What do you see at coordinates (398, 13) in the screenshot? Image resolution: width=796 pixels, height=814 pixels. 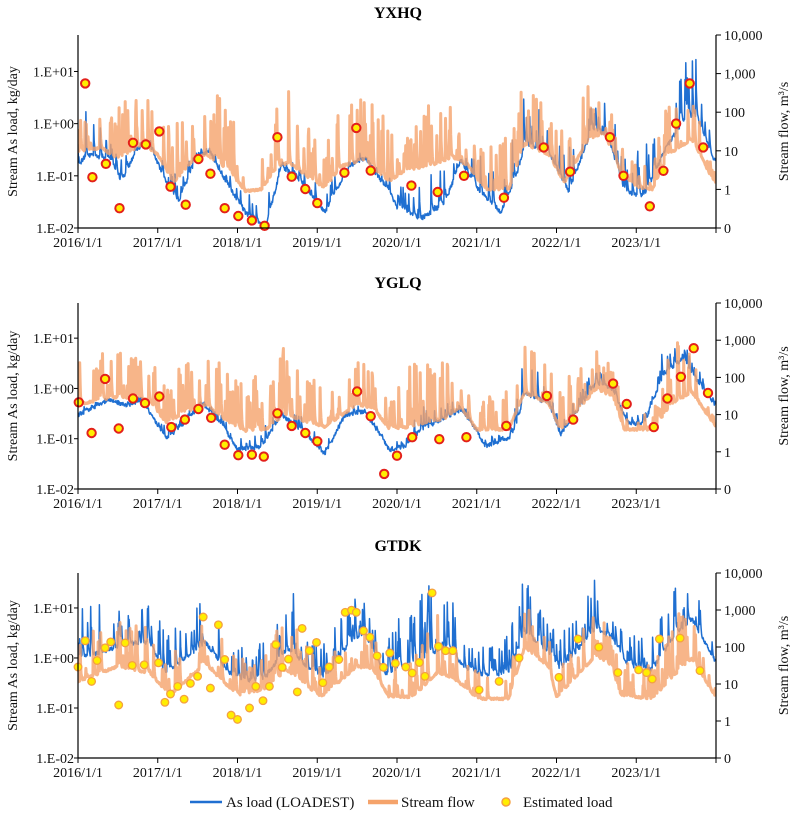 I see `panel-title: YXHQ` at bounding box center [398, 13].